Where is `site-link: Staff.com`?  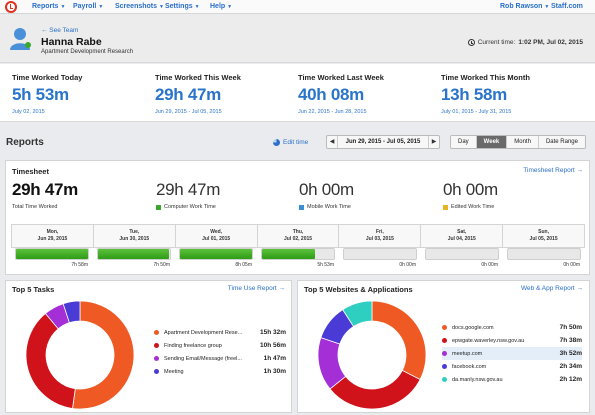
site-link: Staff.com is located at coordinates (567, 6).